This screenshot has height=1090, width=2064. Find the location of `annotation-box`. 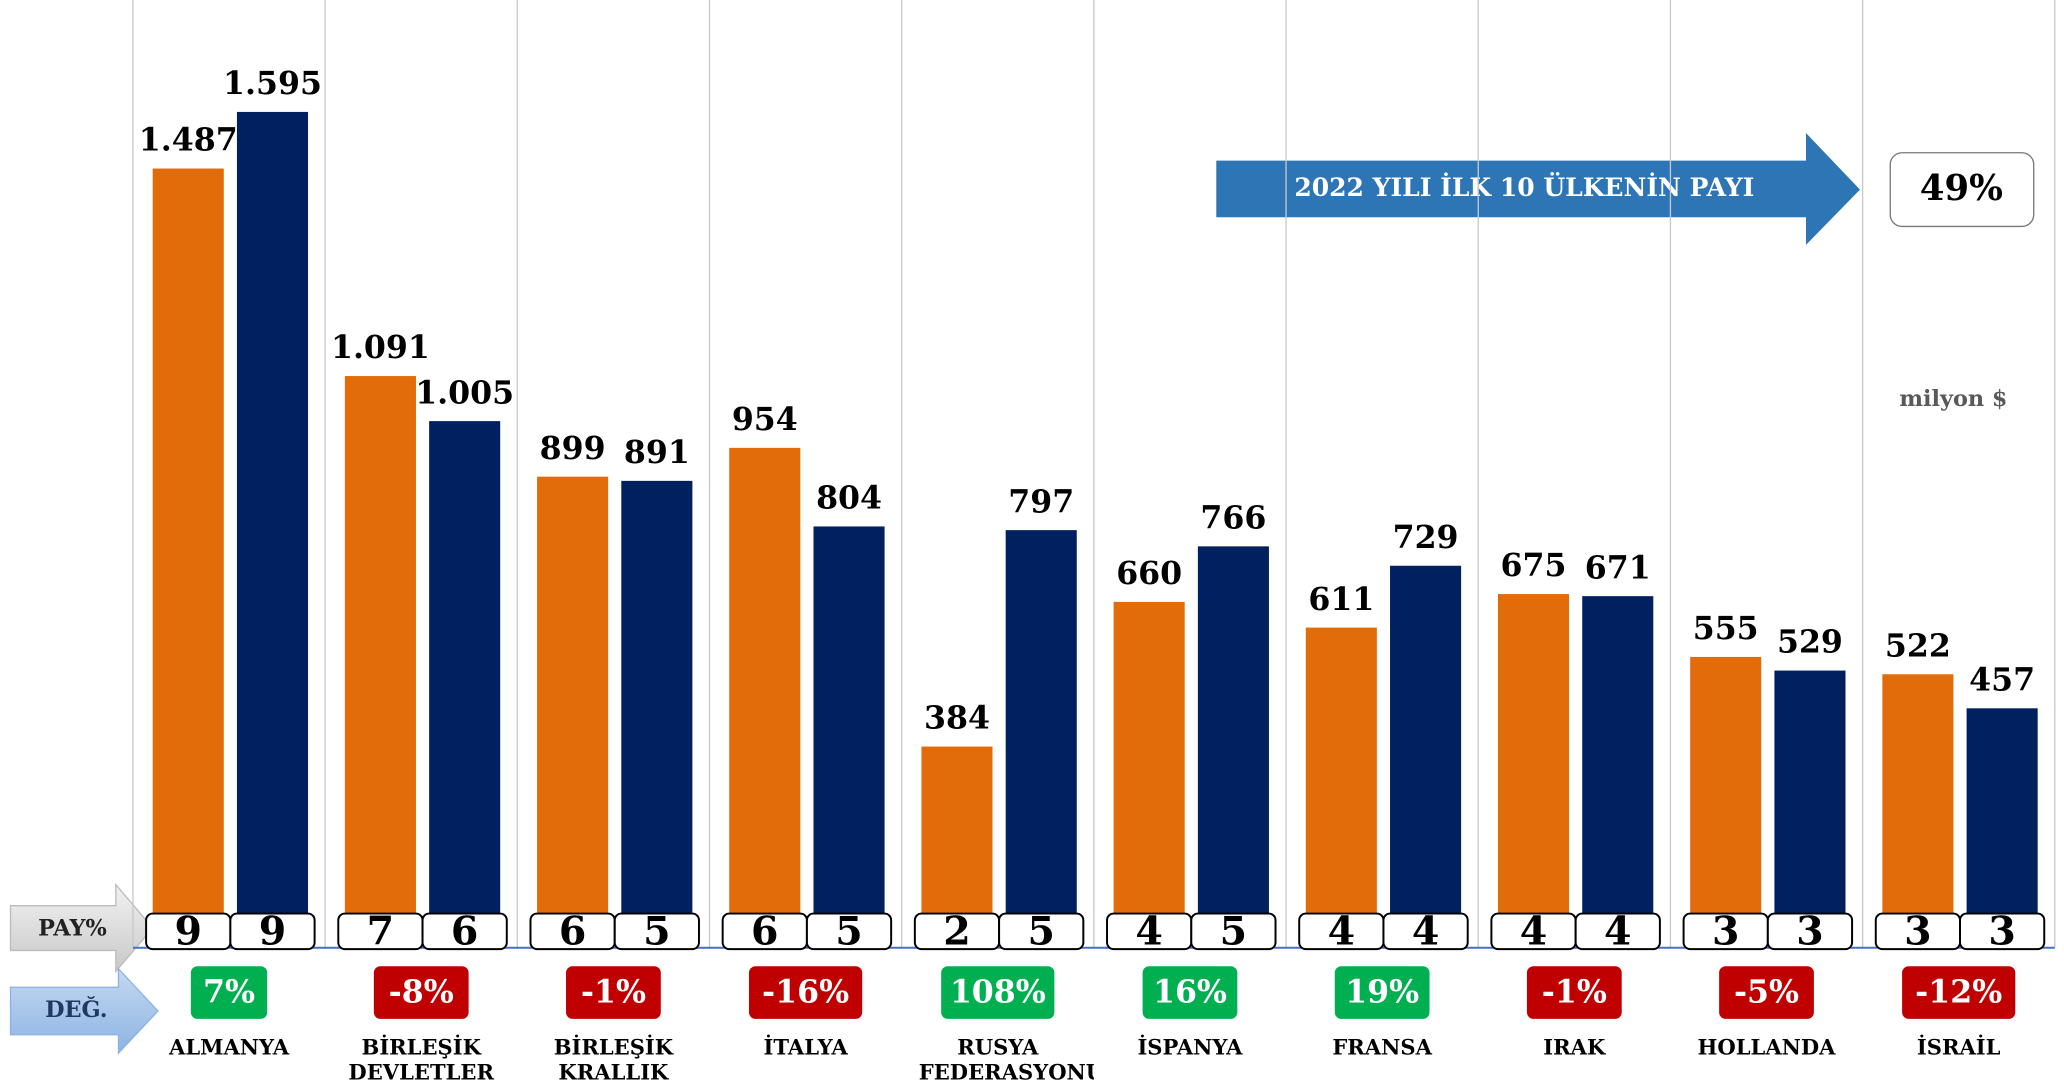

annotation-box is located at coordinates (1962, 190).